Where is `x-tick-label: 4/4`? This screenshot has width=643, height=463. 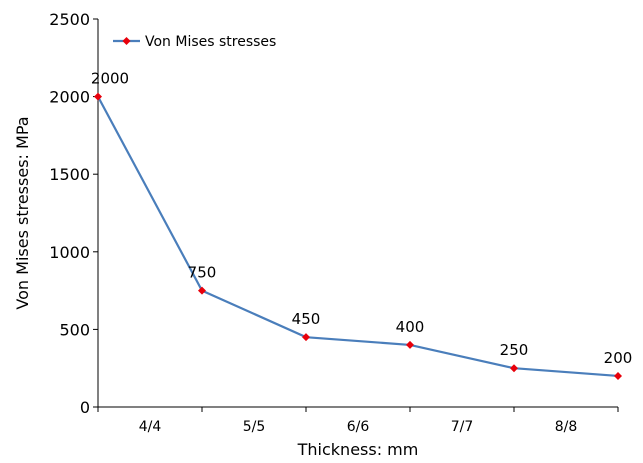 x-tick-label: 4/4 is located at coordinates (150, 427).